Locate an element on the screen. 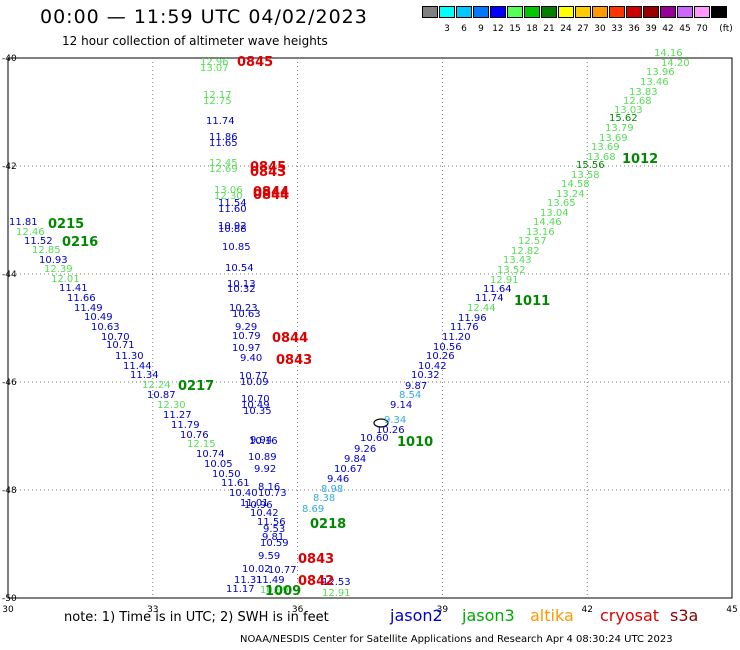 This screenshot has height=650, width=740. wave-height-label: 13.65 is located at coordinates (561, 203).